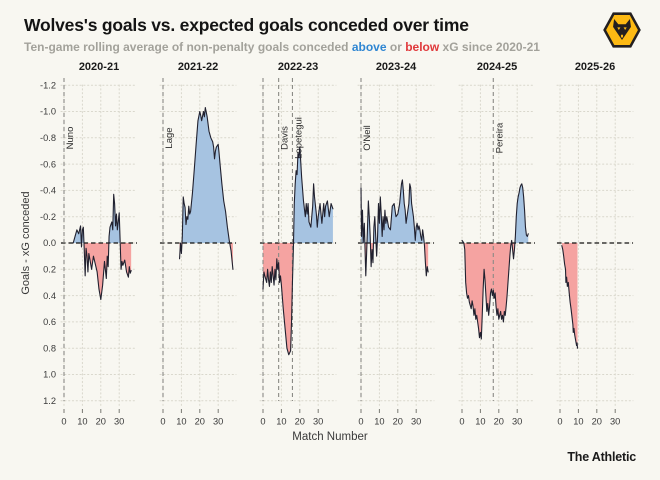 The height and width of the screenshot is (480, 660). I want to click on panel-title-season: 2021-22, so click(198, 67).